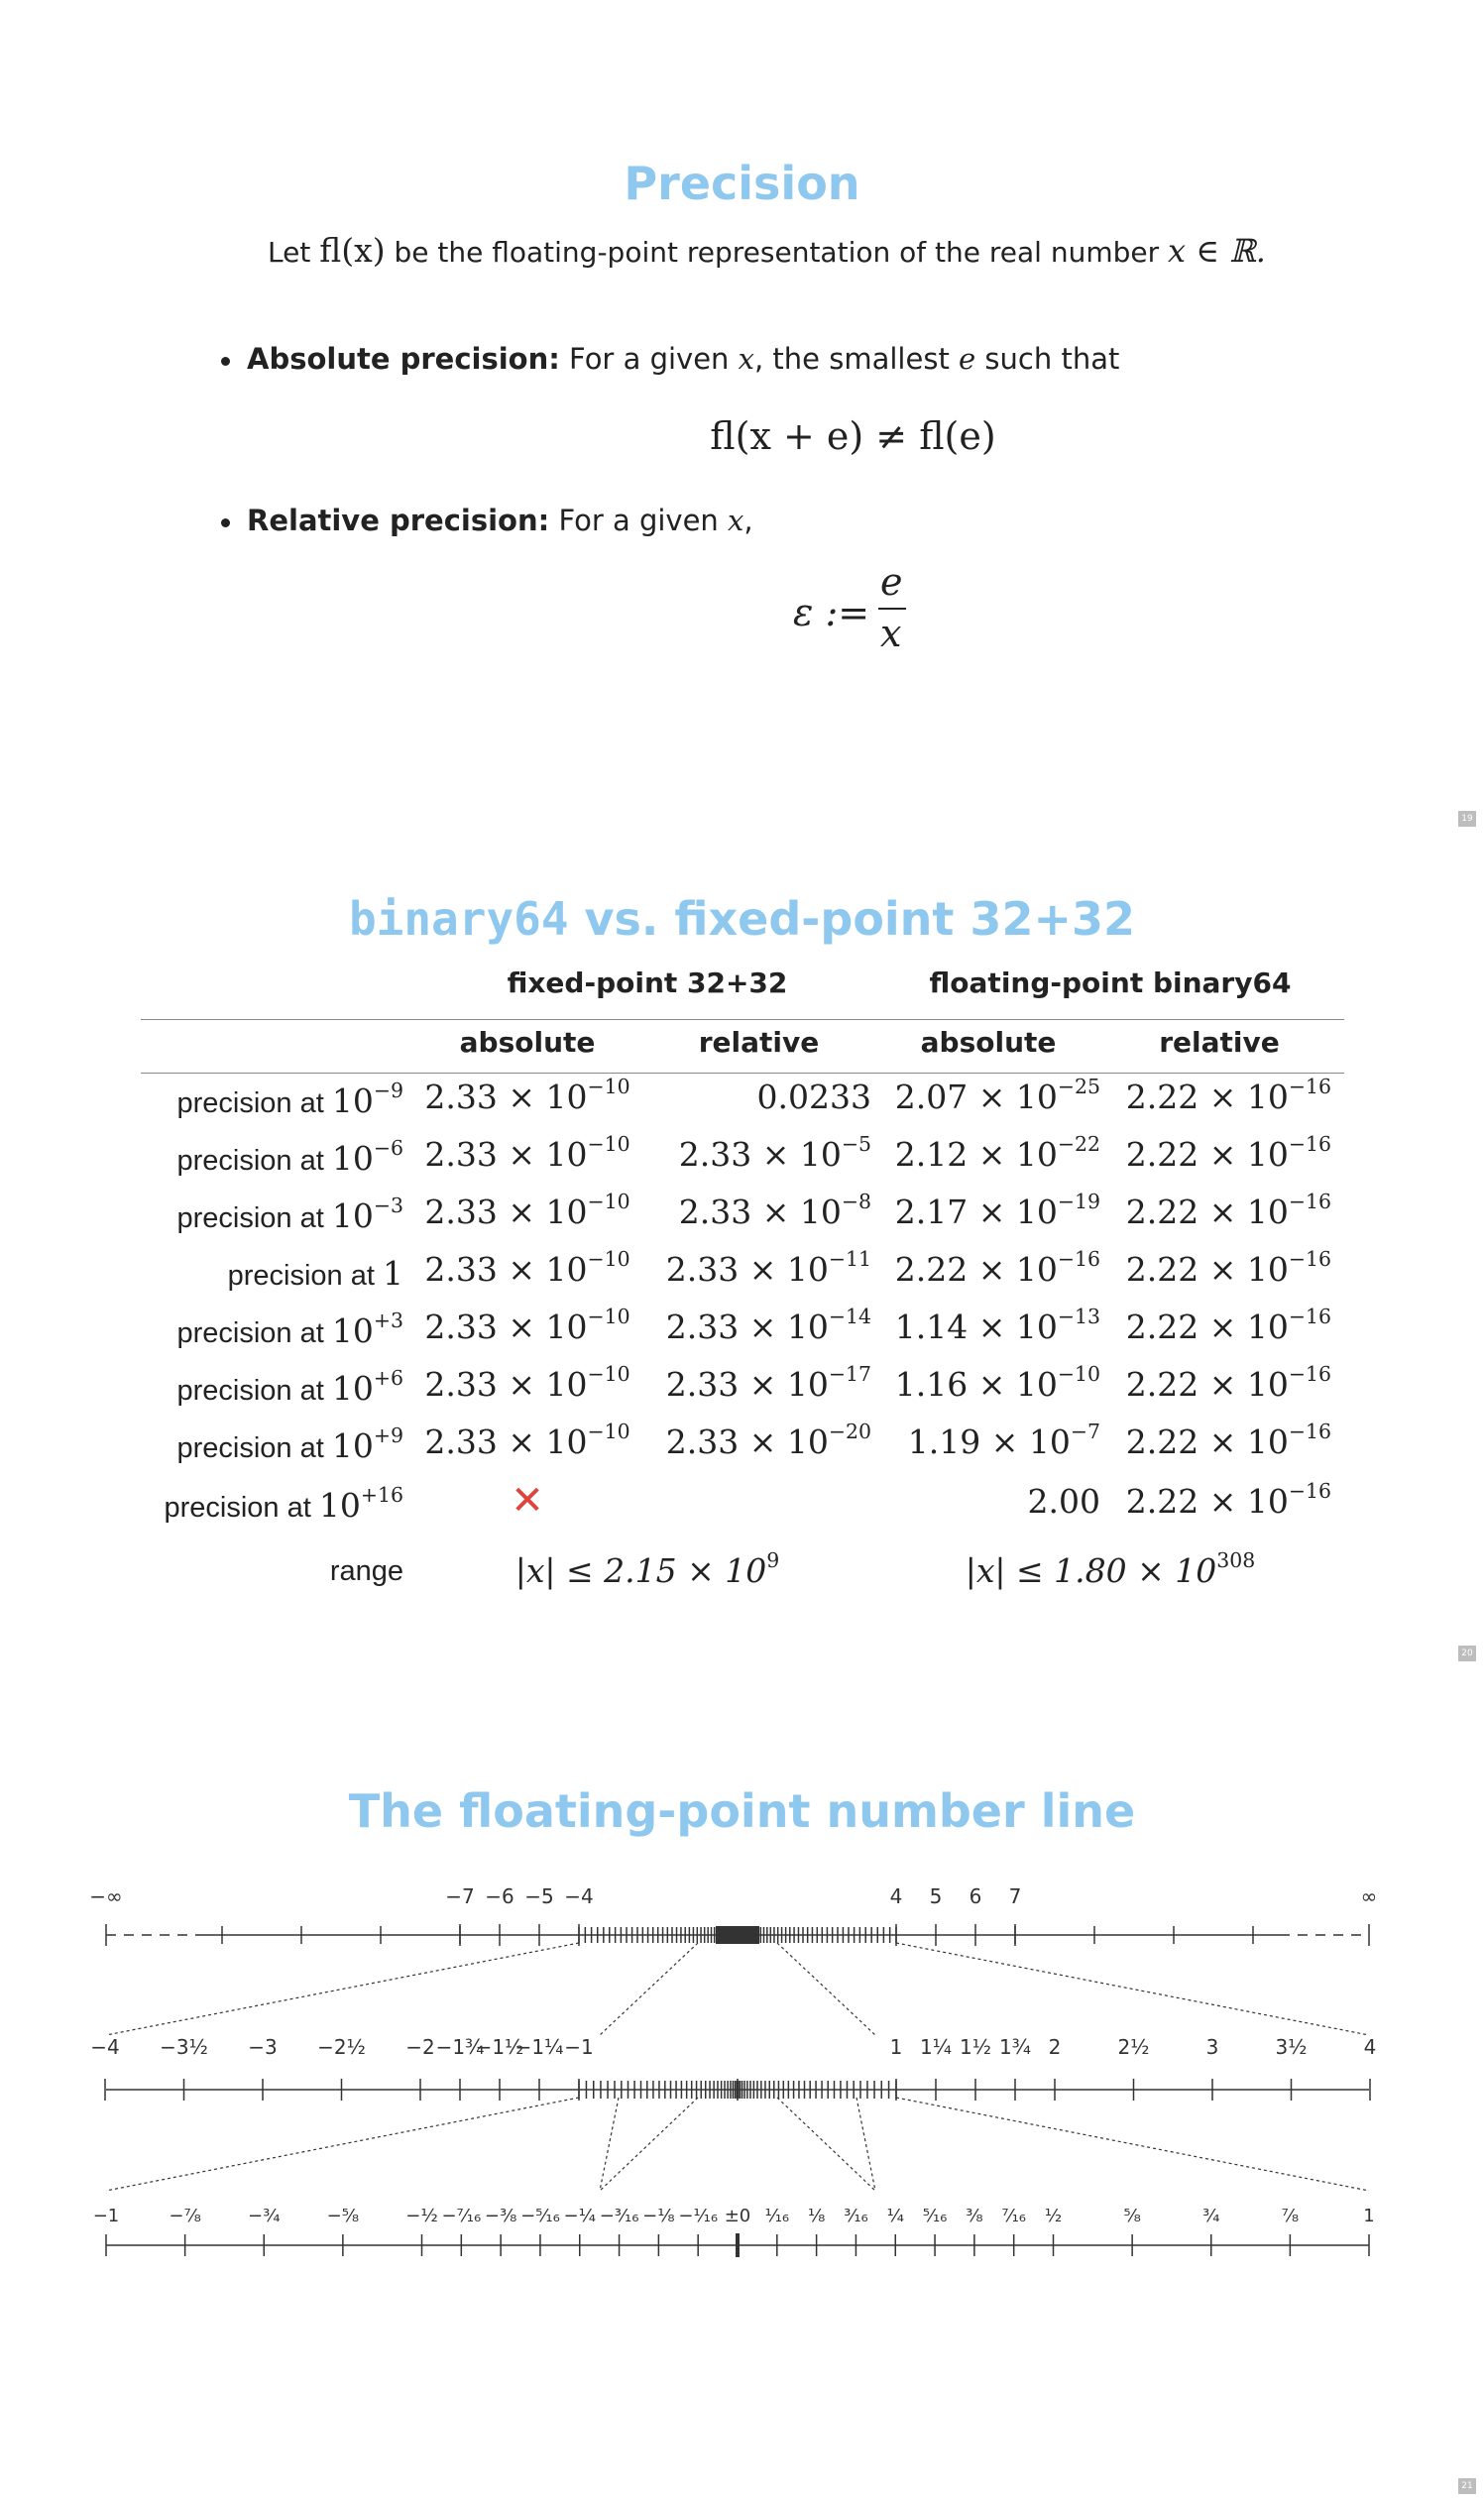 The image size is (1484, 2503). I want to click on group-header-float: floating-point binary64, so click(1110, 983).